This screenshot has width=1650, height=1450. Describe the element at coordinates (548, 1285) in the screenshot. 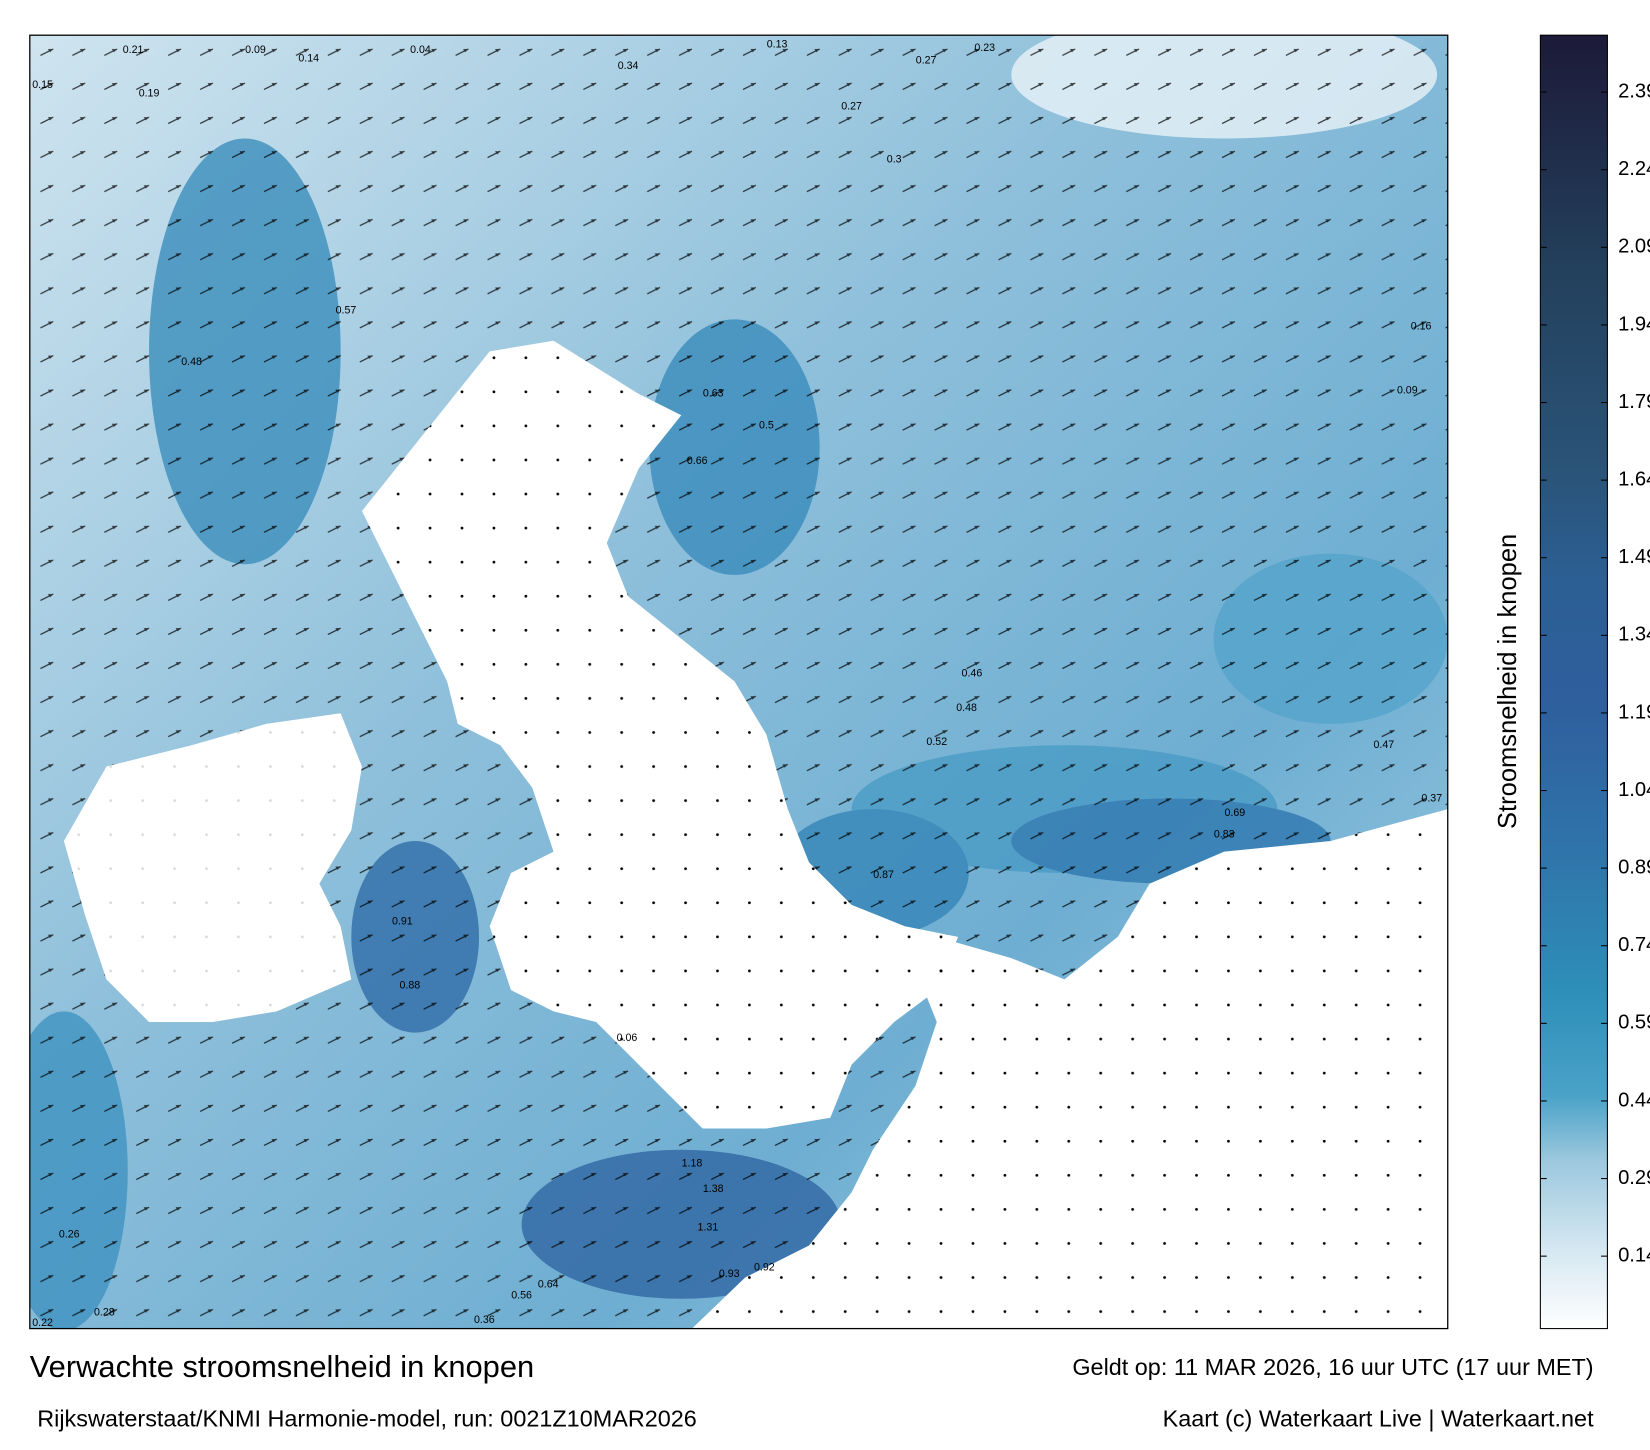

I see `current-label: 0.64` at that location.